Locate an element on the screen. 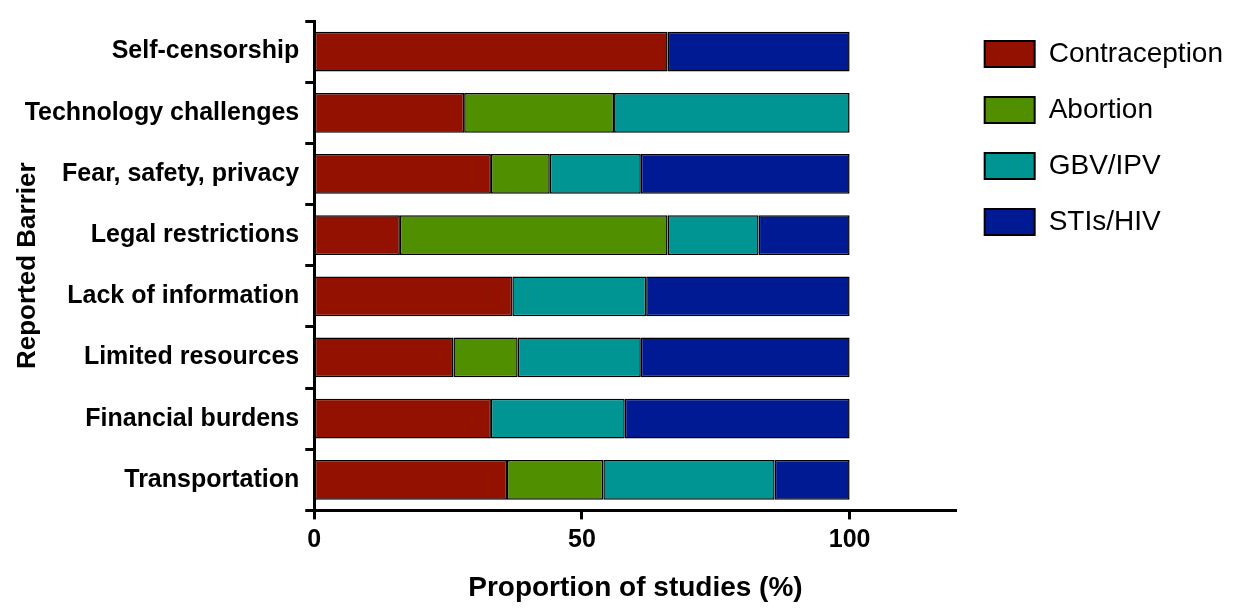 This screenshot has height=609, width=1237. y-tick-label: Fear, safety, privacy is located at coordinates (181, 171).